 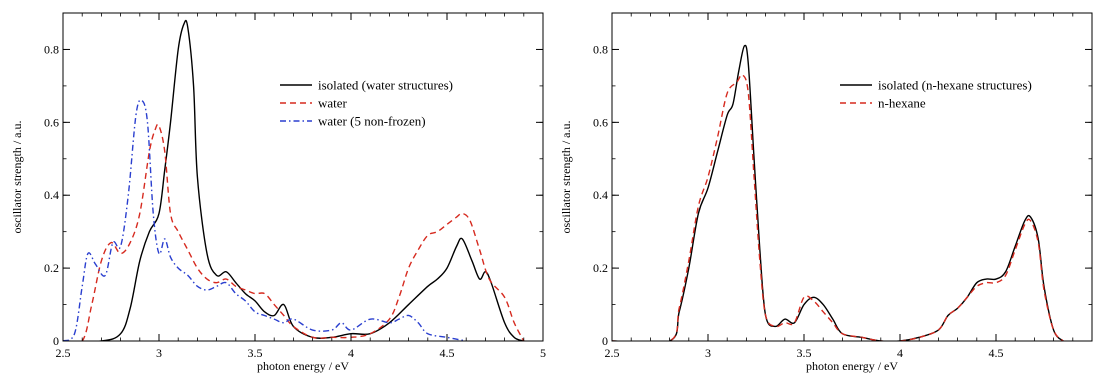 What do you see at coordinates (543, 353) in the screenshot?
I see `x-tick-label: 5` at bounding box center [543, 353].